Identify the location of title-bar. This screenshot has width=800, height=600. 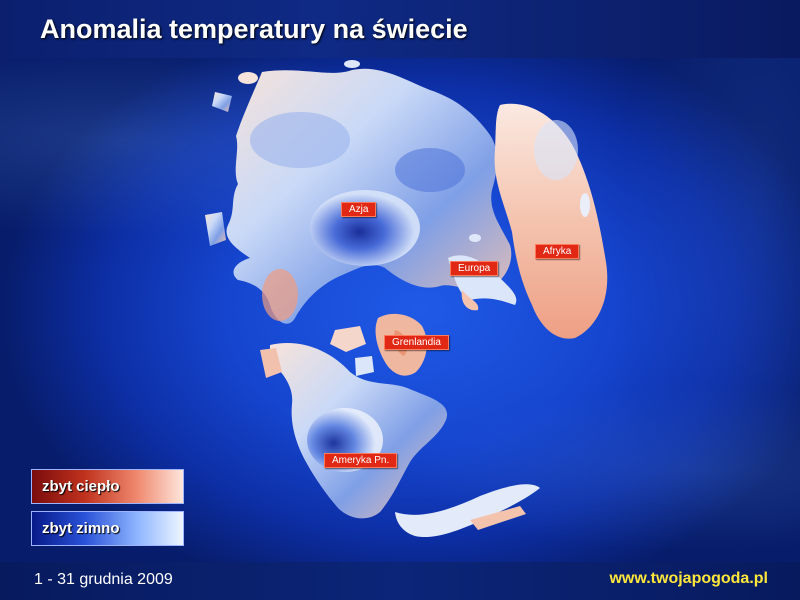
(400, 29).